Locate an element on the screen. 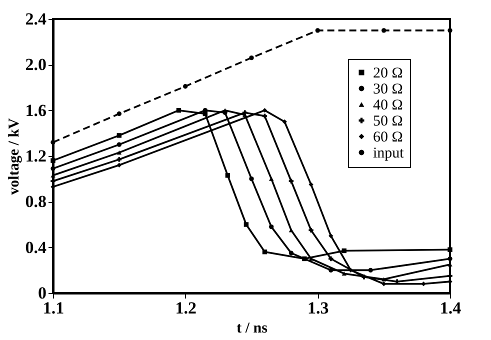 The width and height of the screenshot is (491, 340). y-axis-title: voltage / kV is located at coordinates (14, 156).